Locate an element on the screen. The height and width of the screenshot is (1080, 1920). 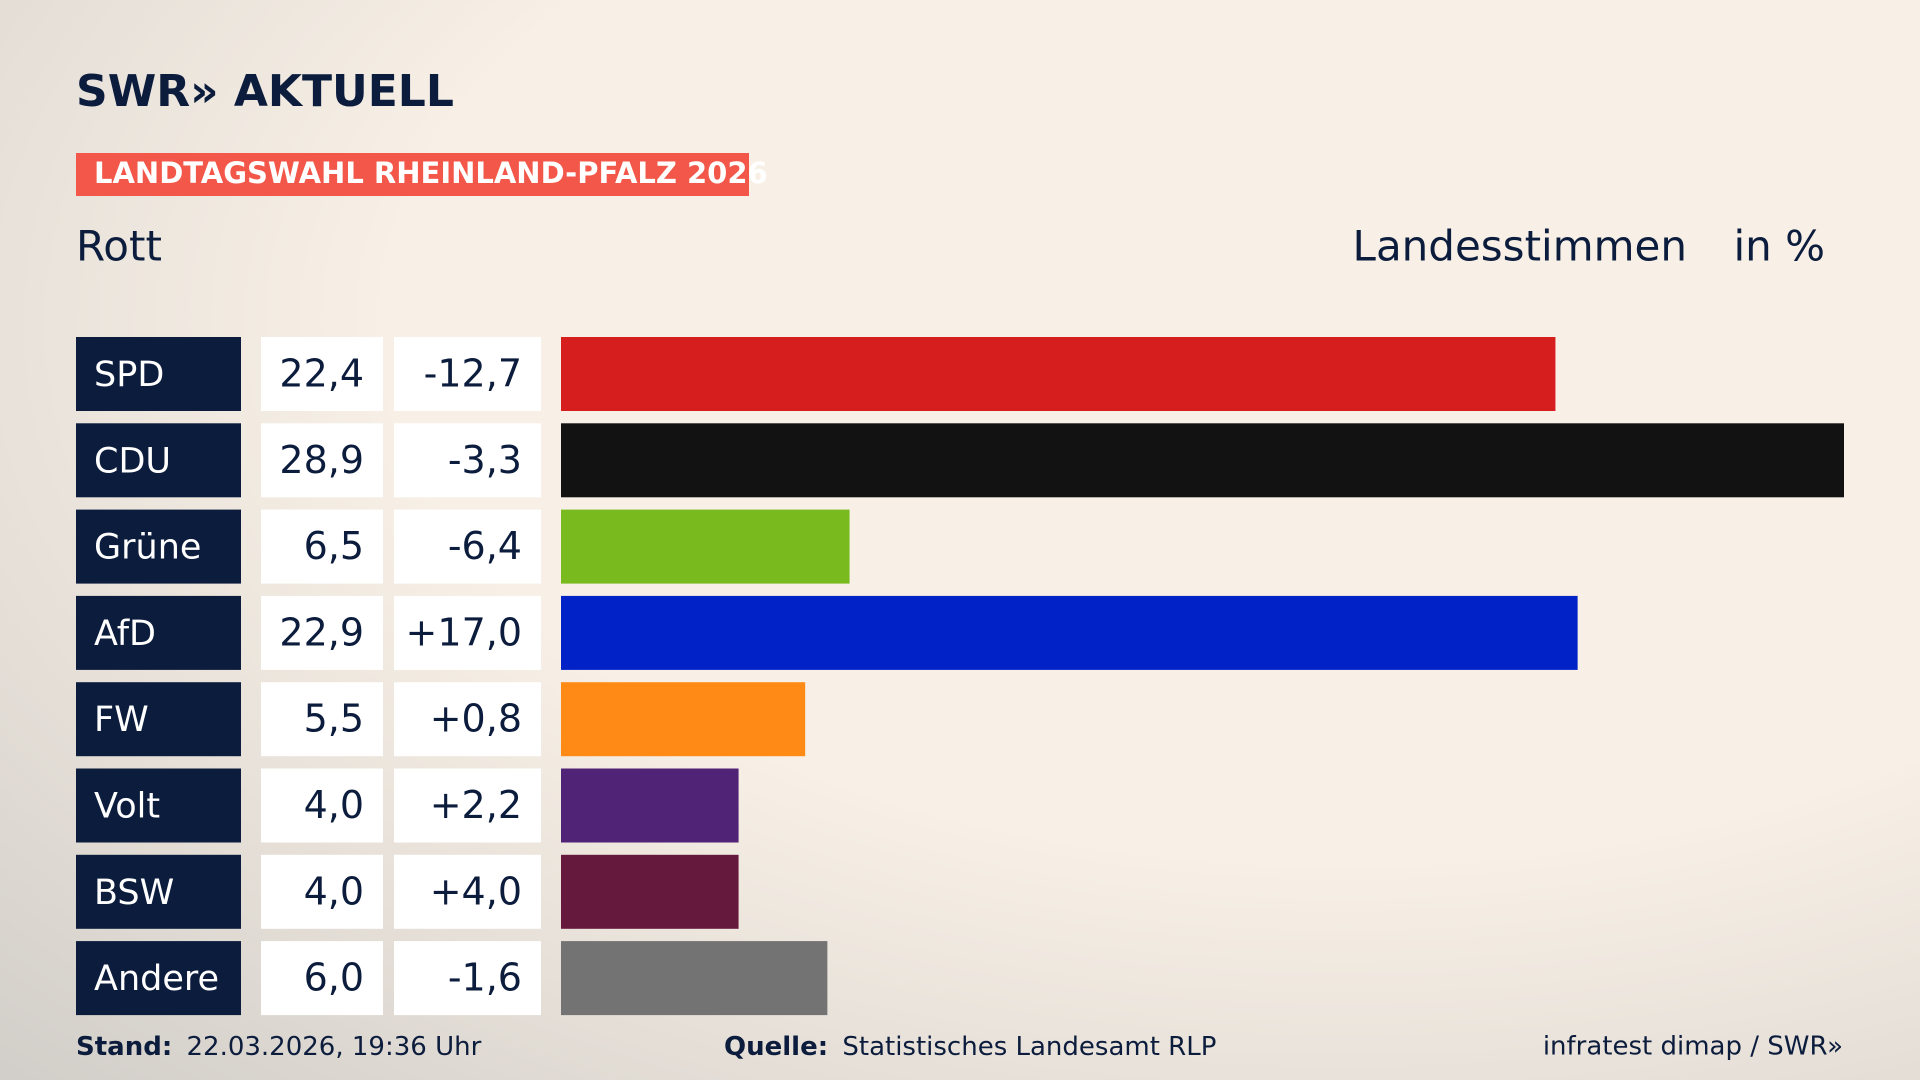
party-name: SPD is located at coordinates (129, 375).